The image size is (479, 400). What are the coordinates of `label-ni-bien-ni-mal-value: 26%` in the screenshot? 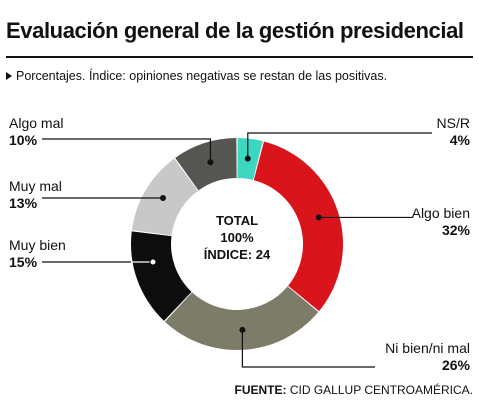 It's located at (455, 365).